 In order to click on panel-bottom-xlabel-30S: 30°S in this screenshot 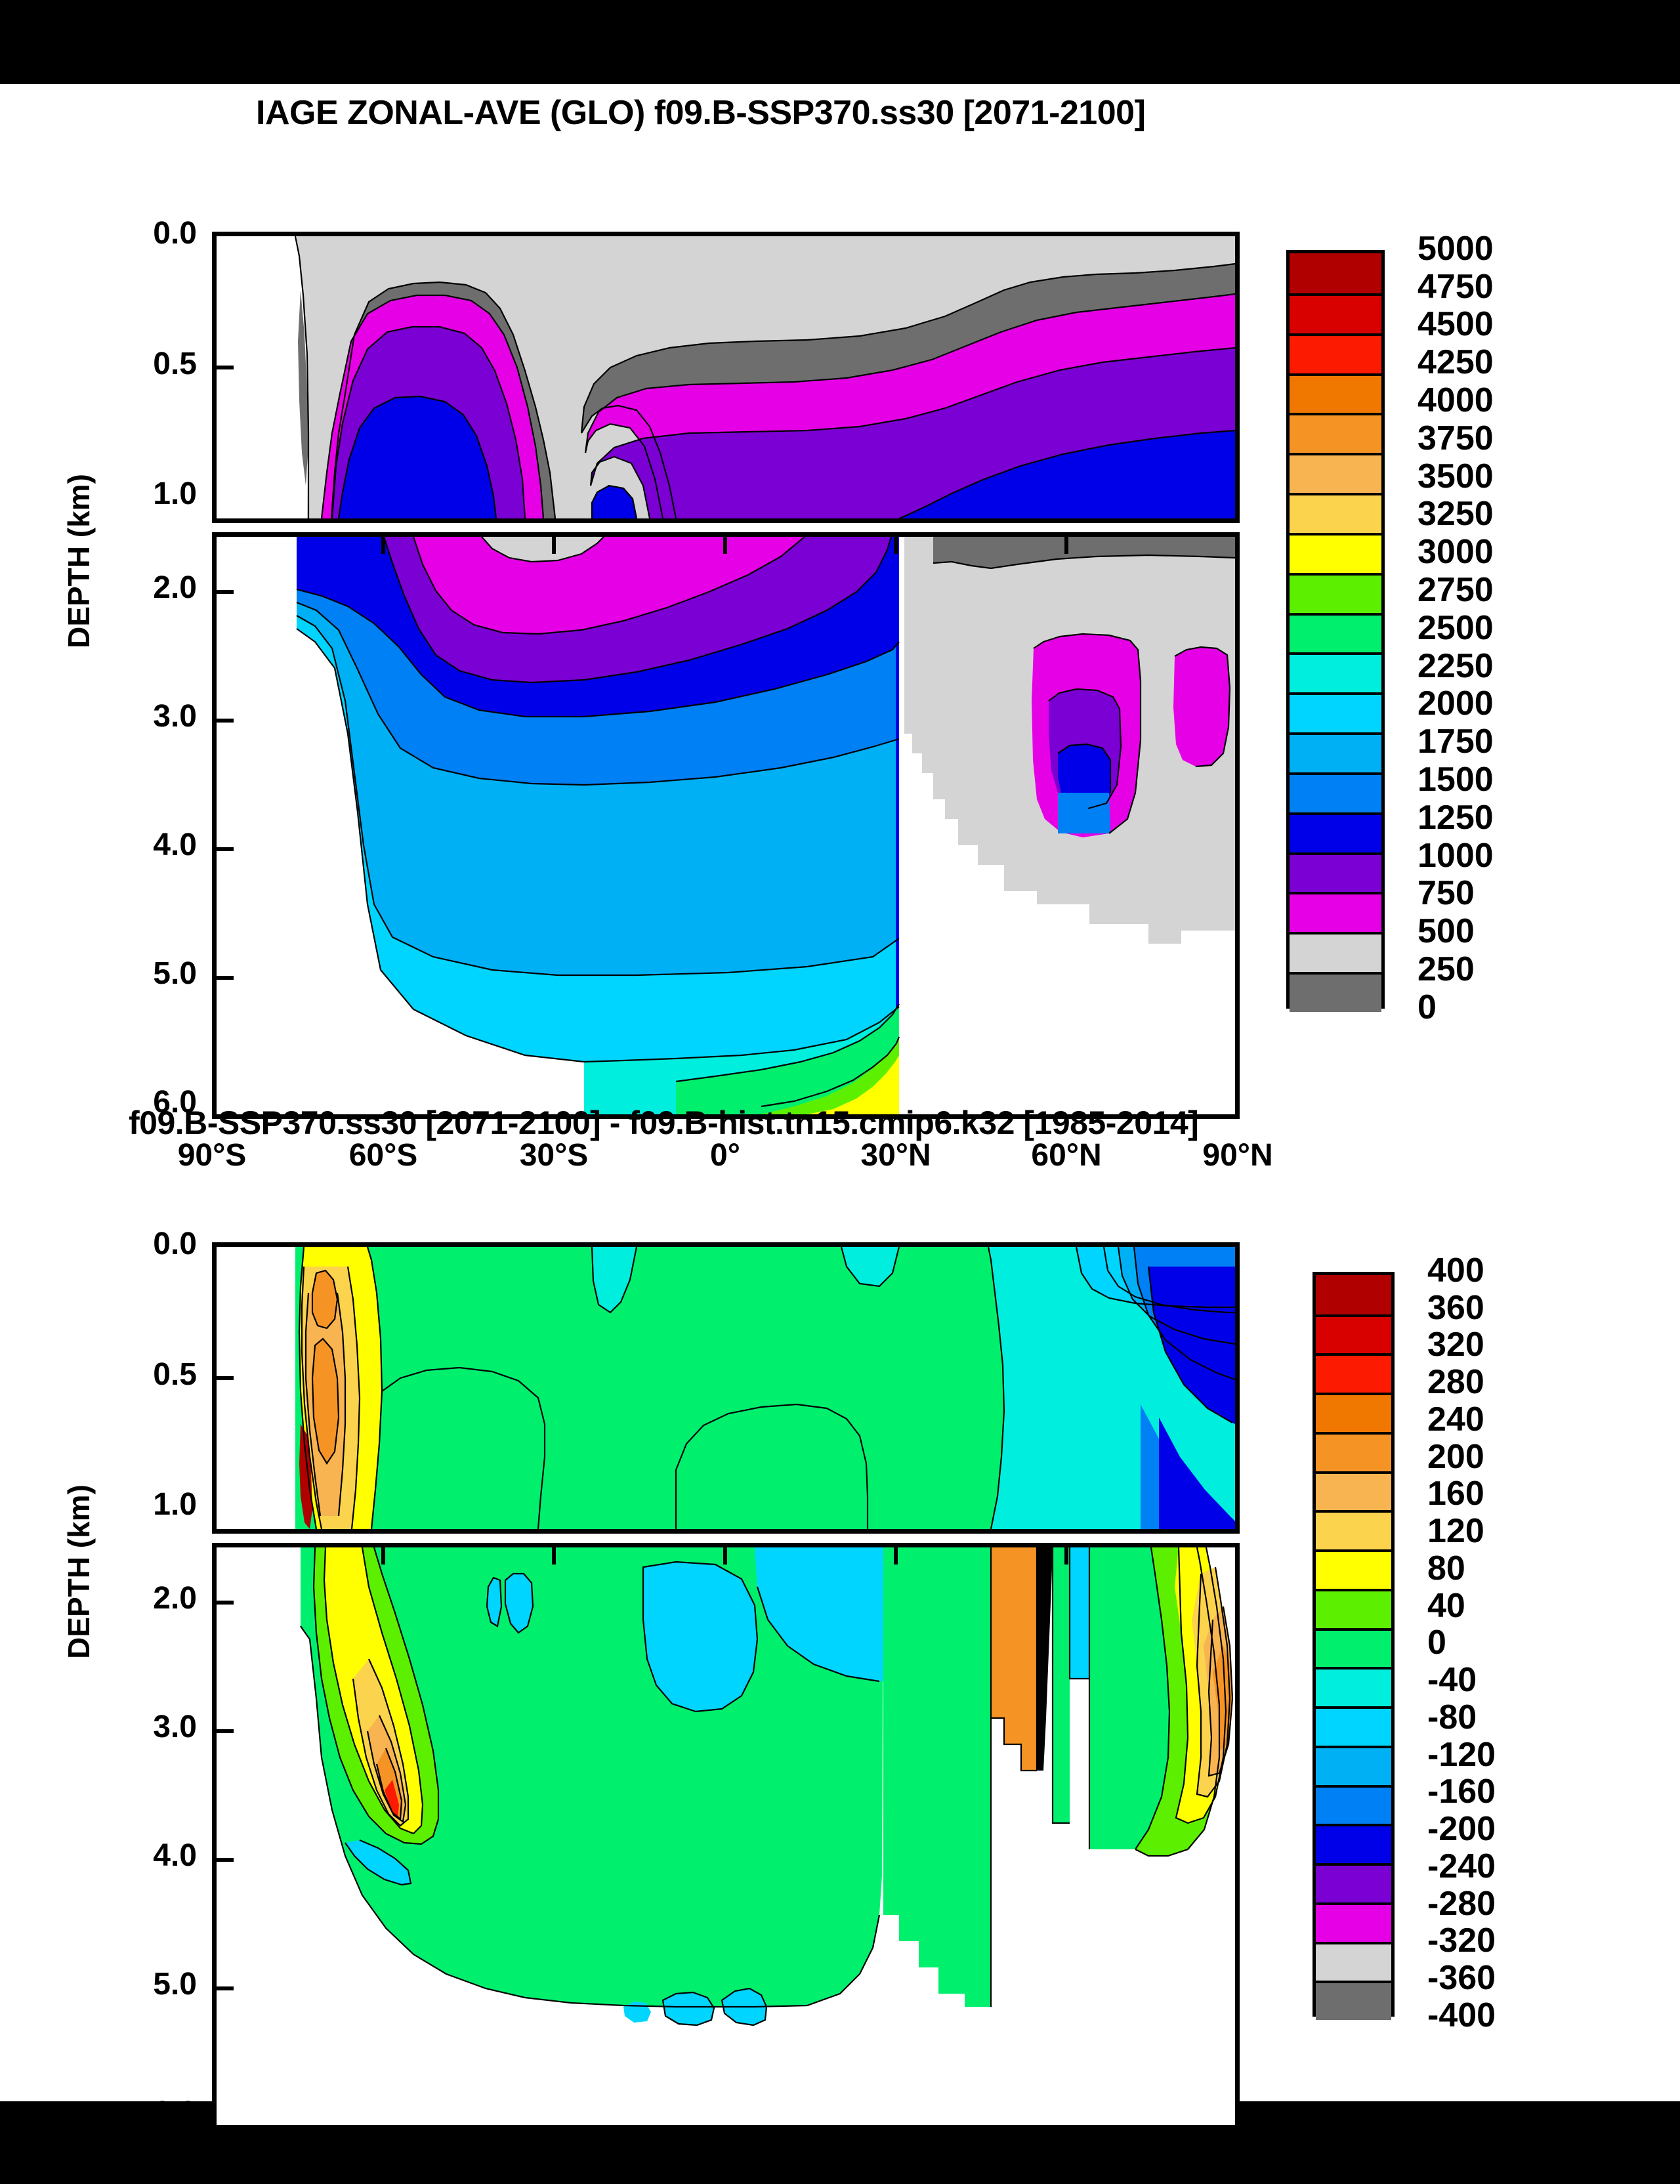, I will do `click(554, 2166)`.